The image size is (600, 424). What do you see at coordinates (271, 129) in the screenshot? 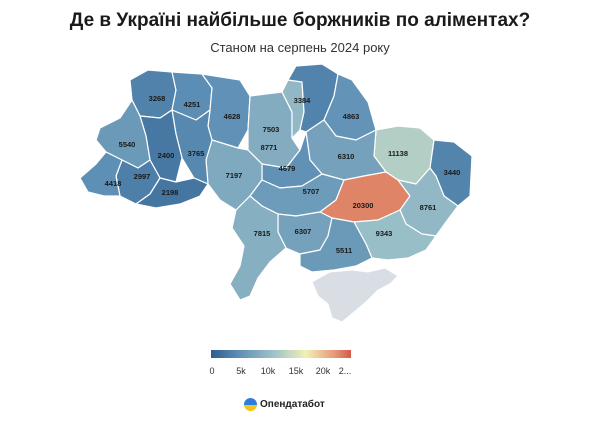
I see `region-label-kyiv-oblast: 7503` at bounding box center [271, 129].